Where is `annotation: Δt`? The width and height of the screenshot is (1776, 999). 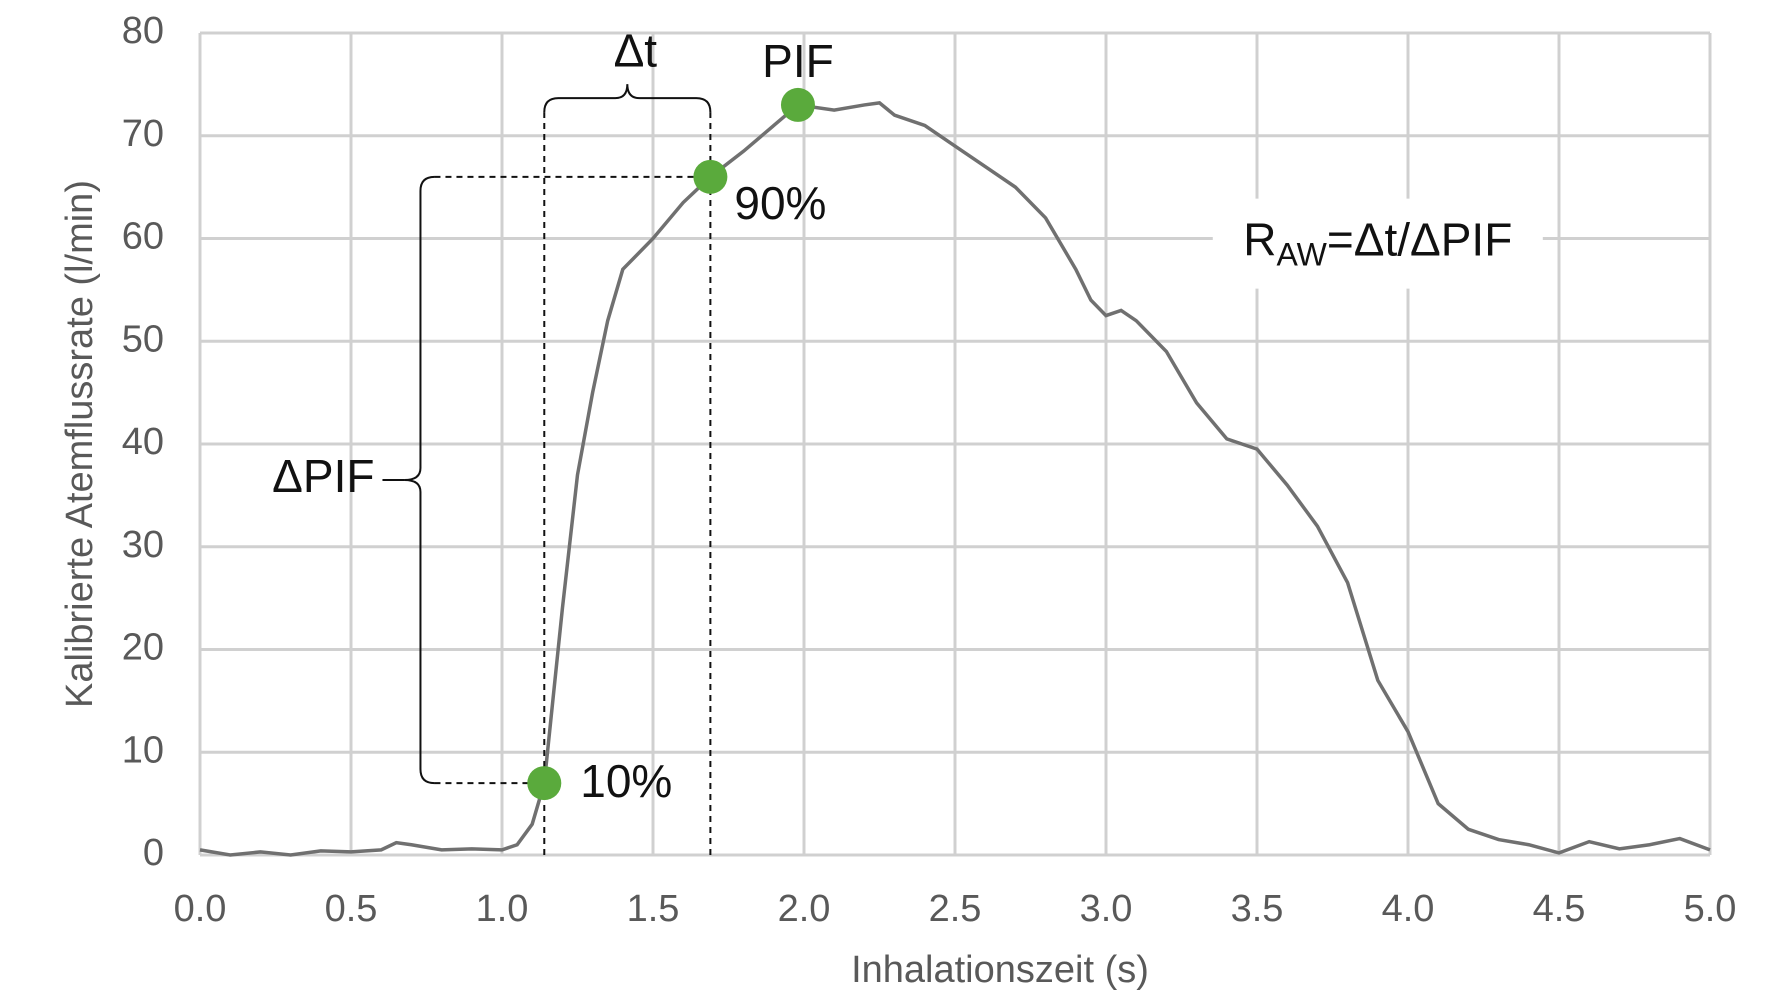 annotation: Δt is located at coordinates (636, 50).